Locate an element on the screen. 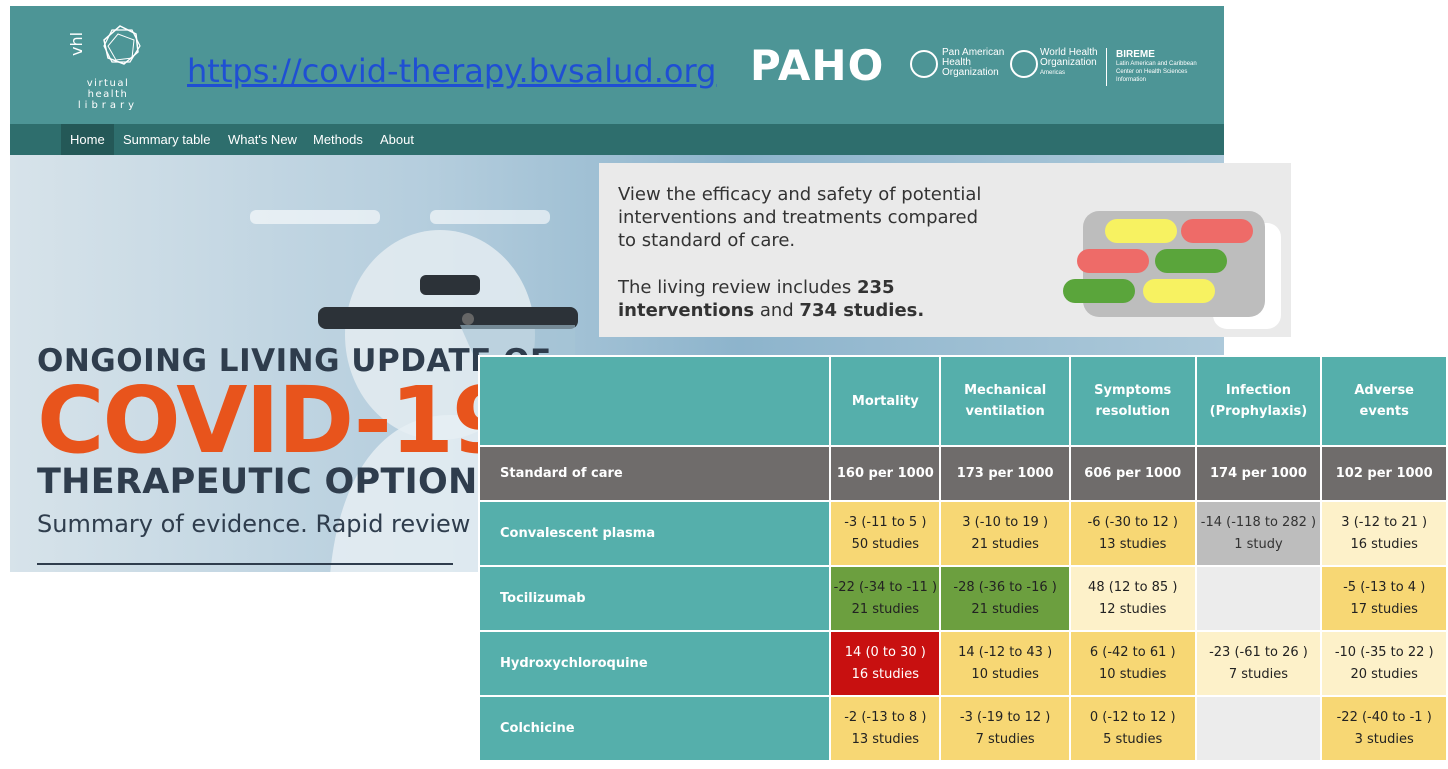 This screenshot has height=769, width=1448. column-header: Symptoms resolution is located at coordinates (1132, 401).